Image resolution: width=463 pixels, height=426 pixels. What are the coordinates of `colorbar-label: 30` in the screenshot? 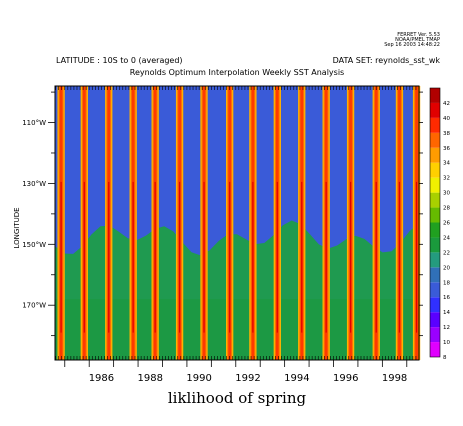 It's located at (446, 194).